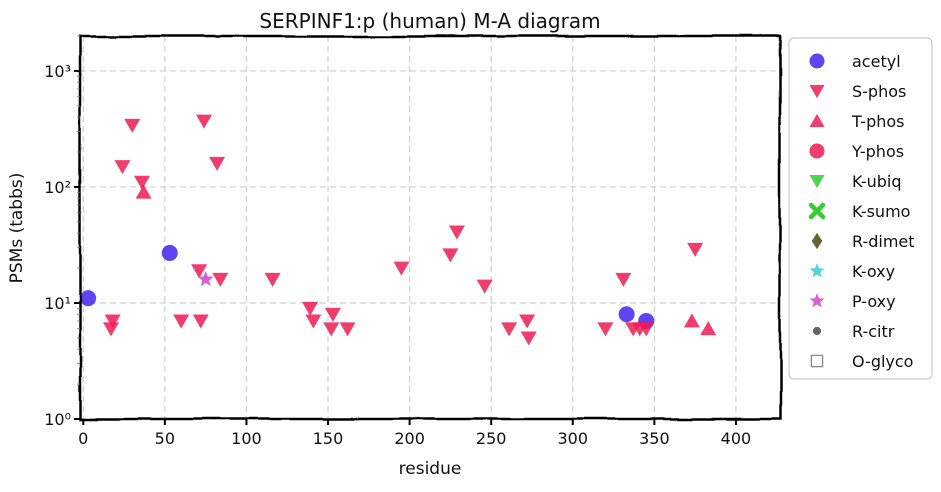 The width and height of the screenshot is (941, 492). What do you see at coordinates (817, 270) in the screenshot?
I see `legend-marker-K-oxy` at bounding box center [817, 270].